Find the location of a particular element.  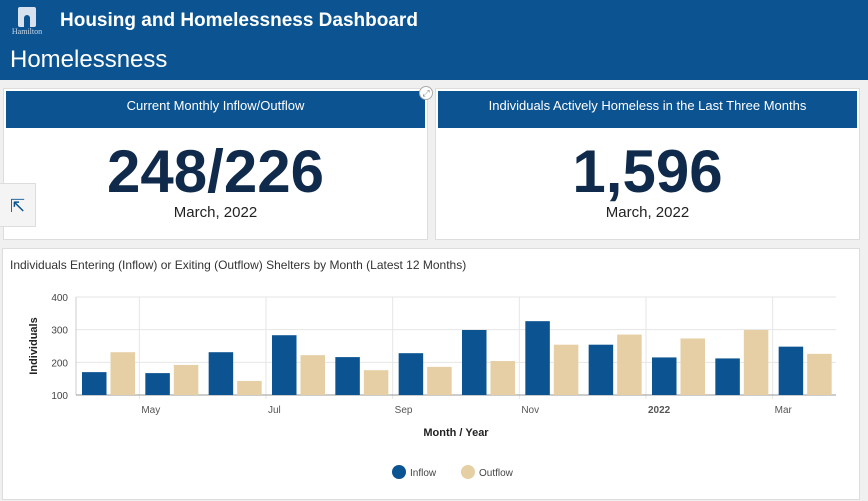

card-title: Current Monthly Inflow/Outflow is located at coordinates (215, 109).